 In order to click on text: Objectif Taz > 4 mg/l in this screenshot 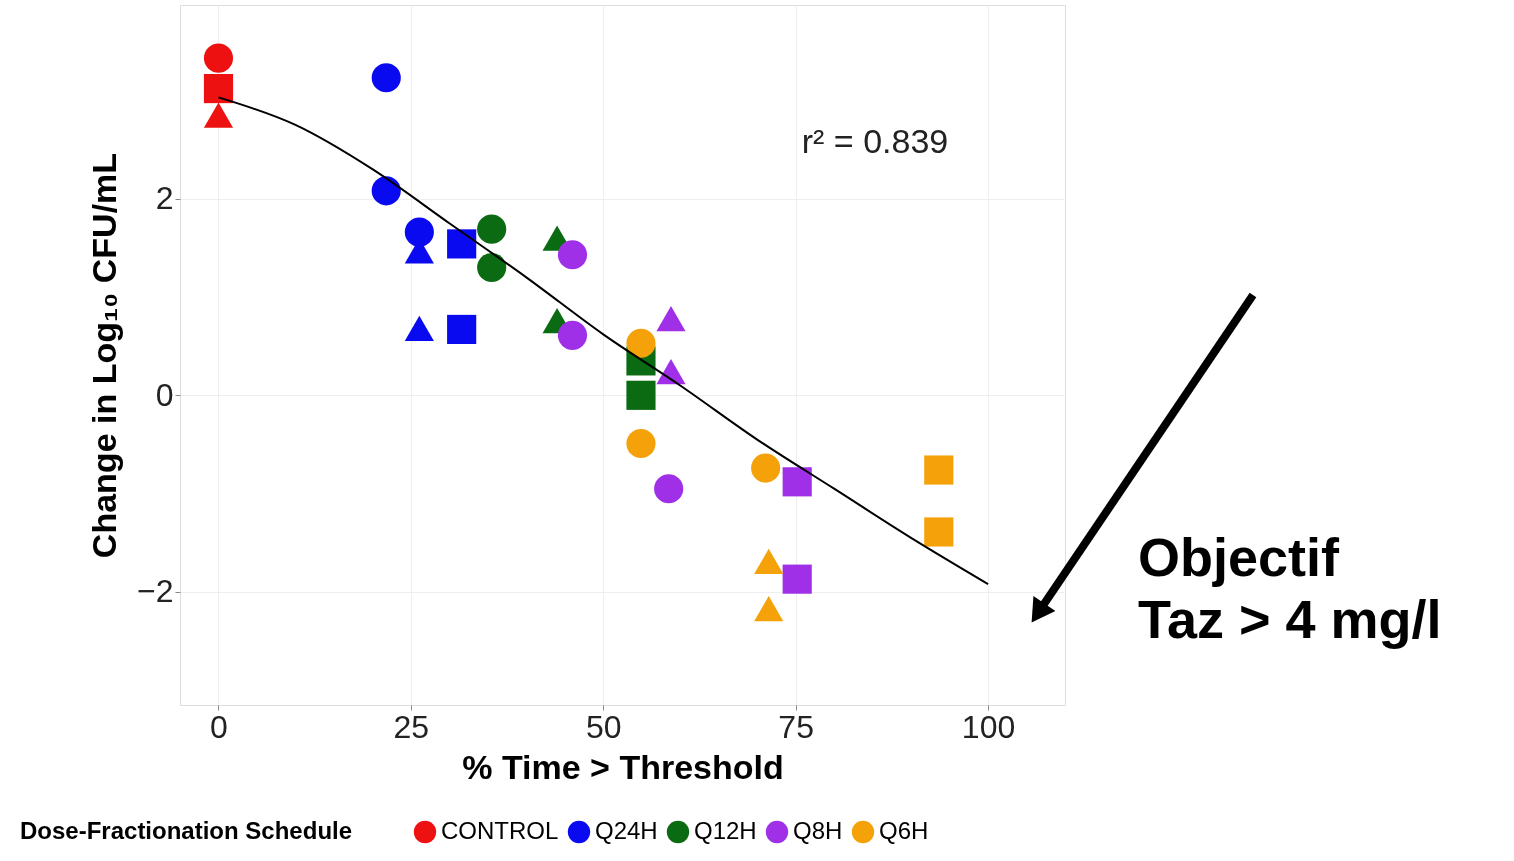, I will do `click(1290, 588)`.